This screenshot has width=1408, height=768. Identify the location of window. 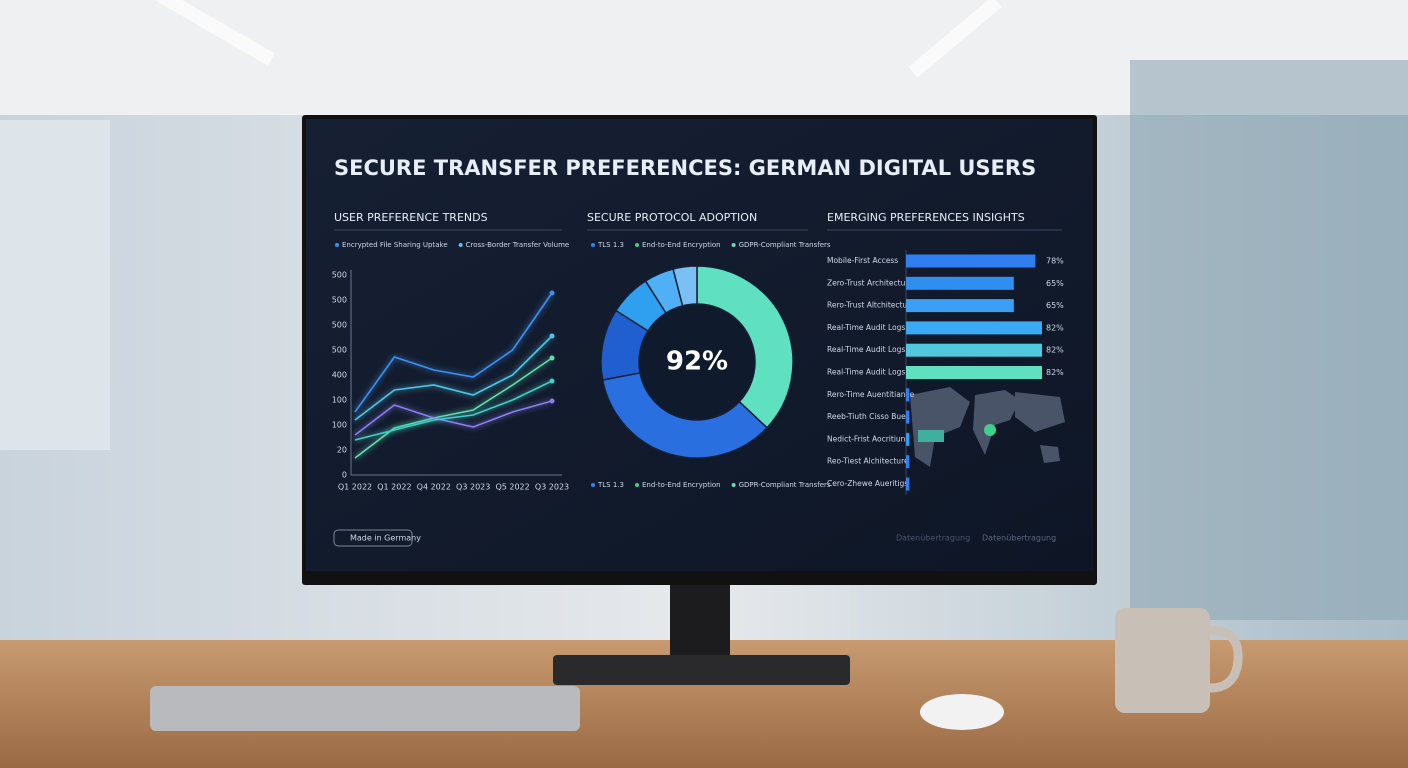
(55, 285).